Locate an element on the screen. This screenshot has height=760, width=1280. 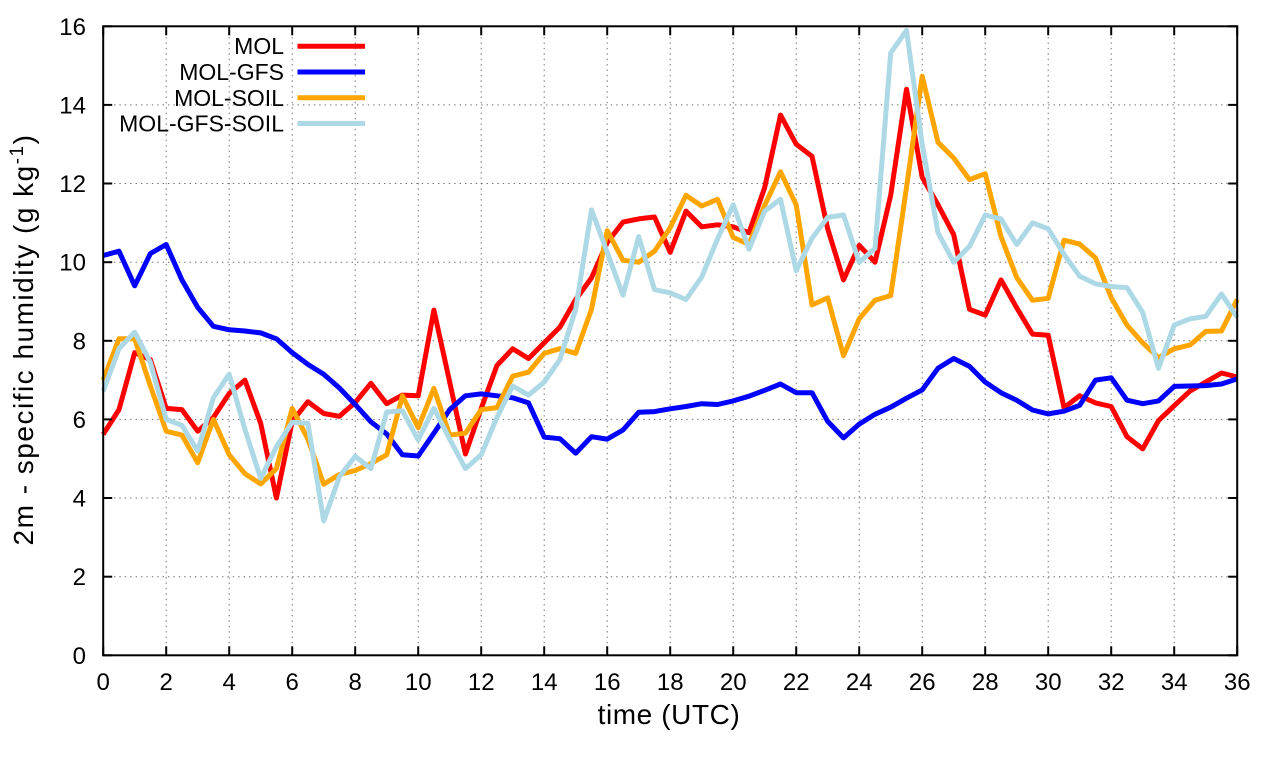
svg-text: 28 is located at coordinates (985, 682).